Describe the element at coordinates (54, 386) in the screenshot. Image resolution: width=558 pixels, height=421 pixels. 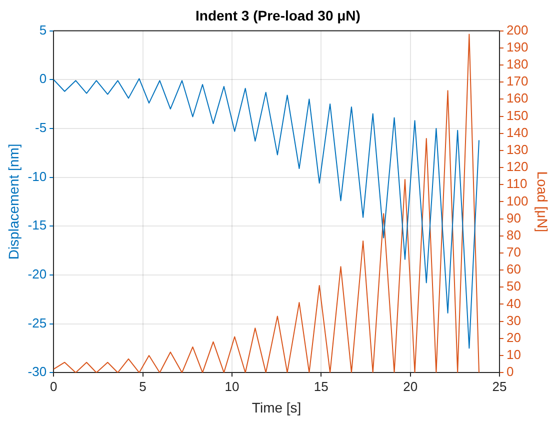
I see `x-tick-label: 0` at that location.